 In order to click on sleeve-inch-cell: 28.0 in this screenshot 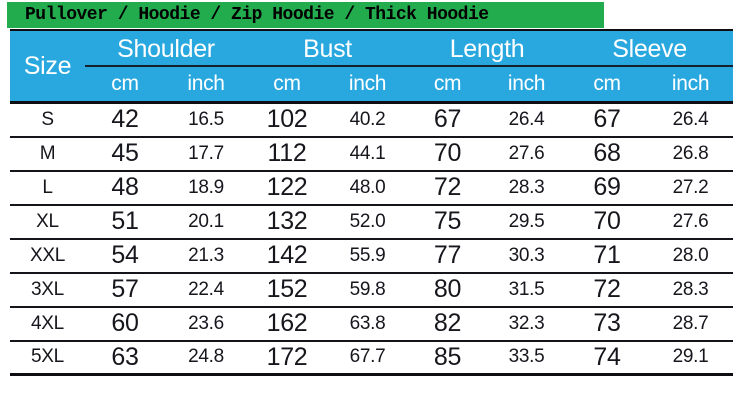, I will do `click(691, 256)`.